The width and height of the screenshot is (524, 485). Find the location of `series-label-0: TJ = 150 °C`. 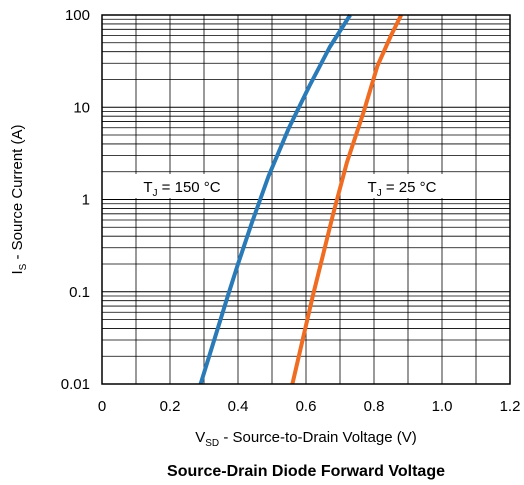

series-label-0: TJ = 150 °C is located at coordinates (181, 189).